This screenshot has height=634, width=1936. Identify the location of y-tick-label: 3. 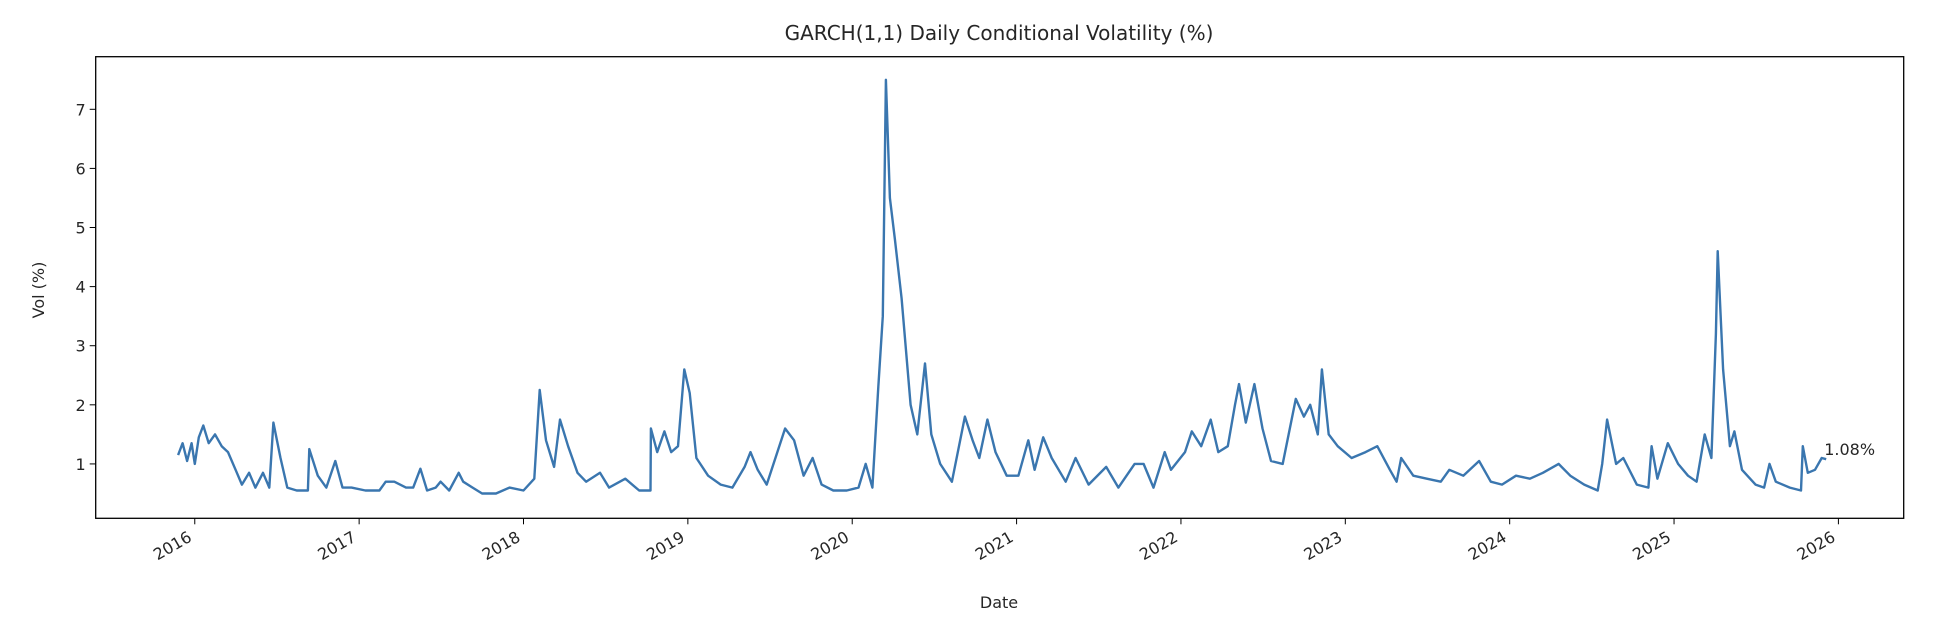
(81, 346).